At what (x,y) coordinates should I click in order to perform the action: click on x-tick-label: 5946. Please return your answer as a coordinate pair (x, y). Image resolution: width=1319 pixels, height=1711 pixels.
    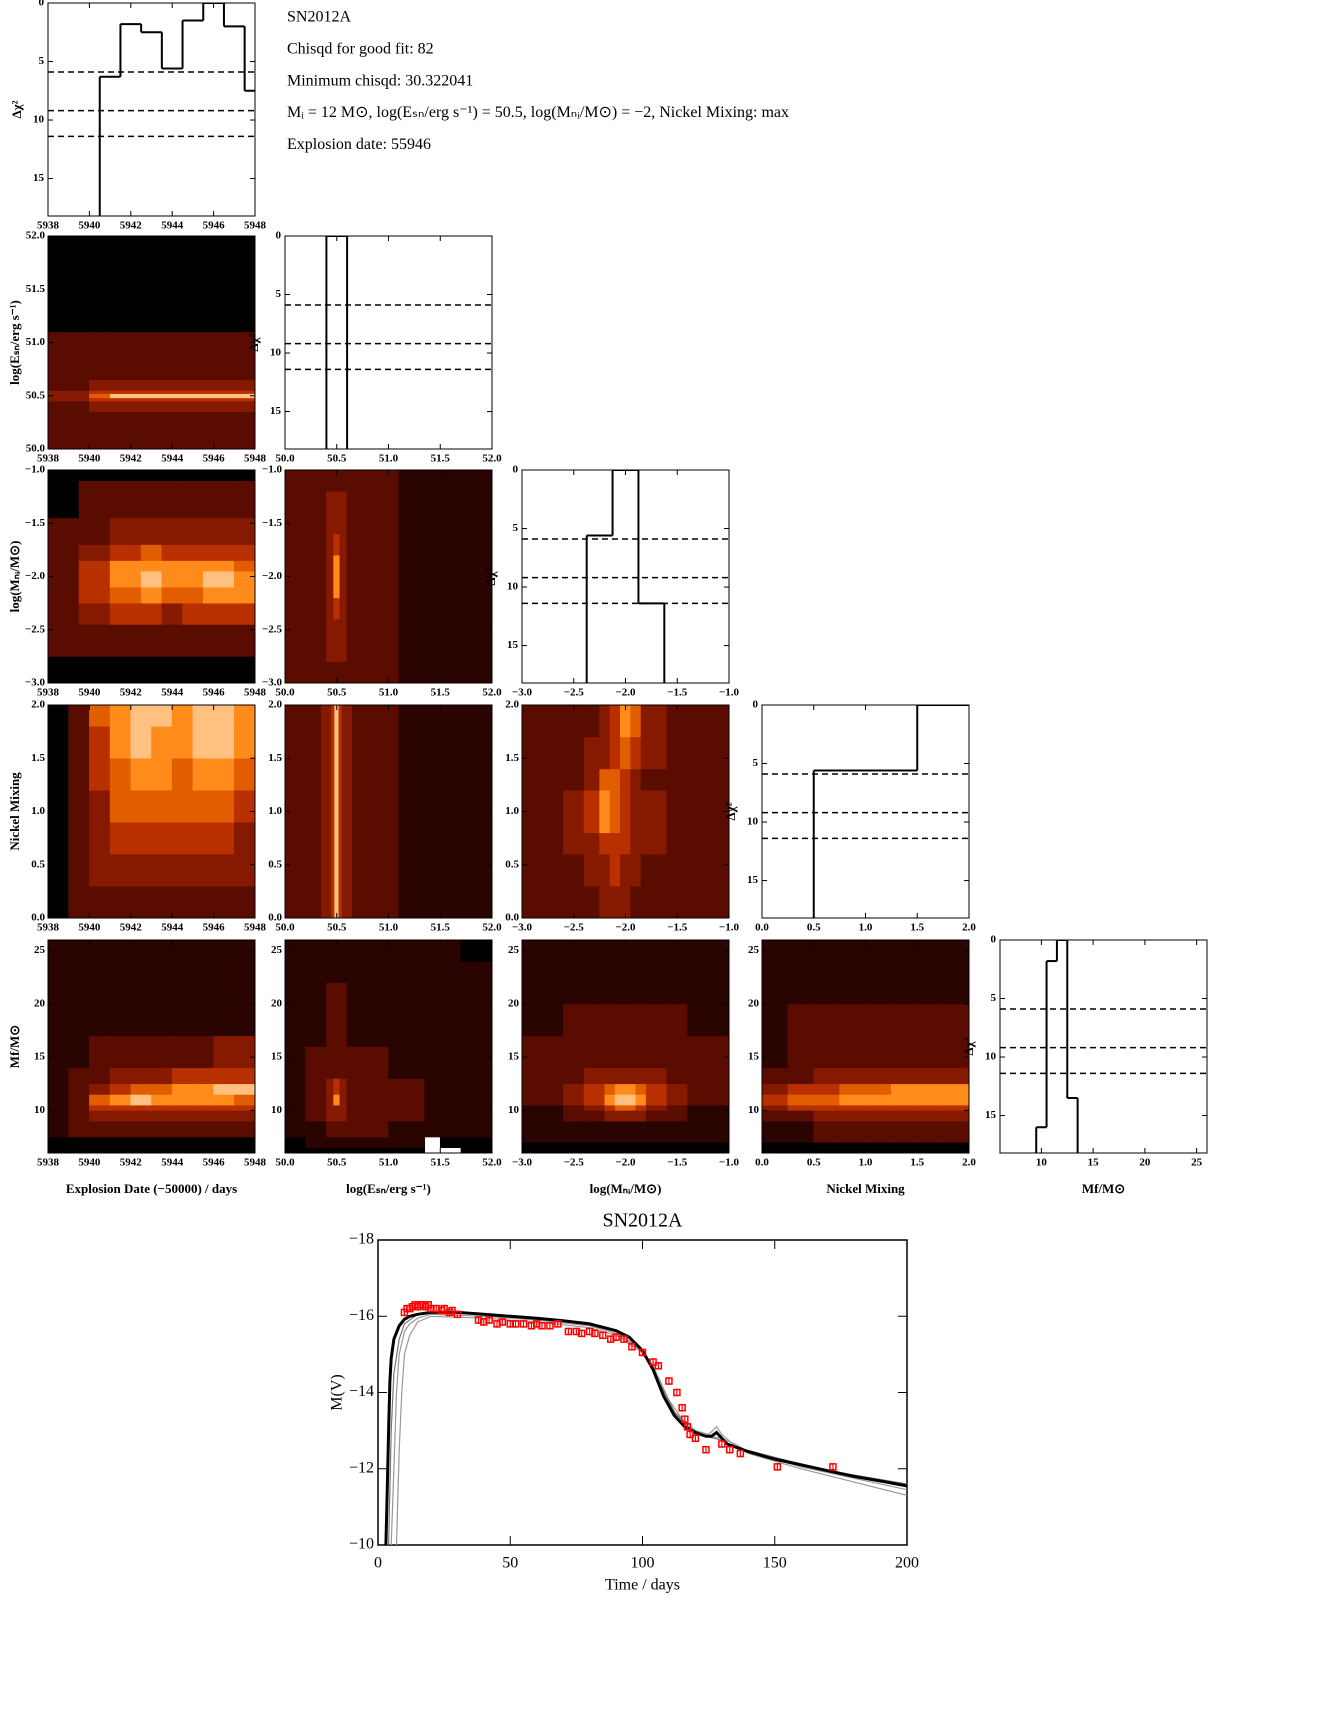
    Looking at the image, I should click on (214, 693).